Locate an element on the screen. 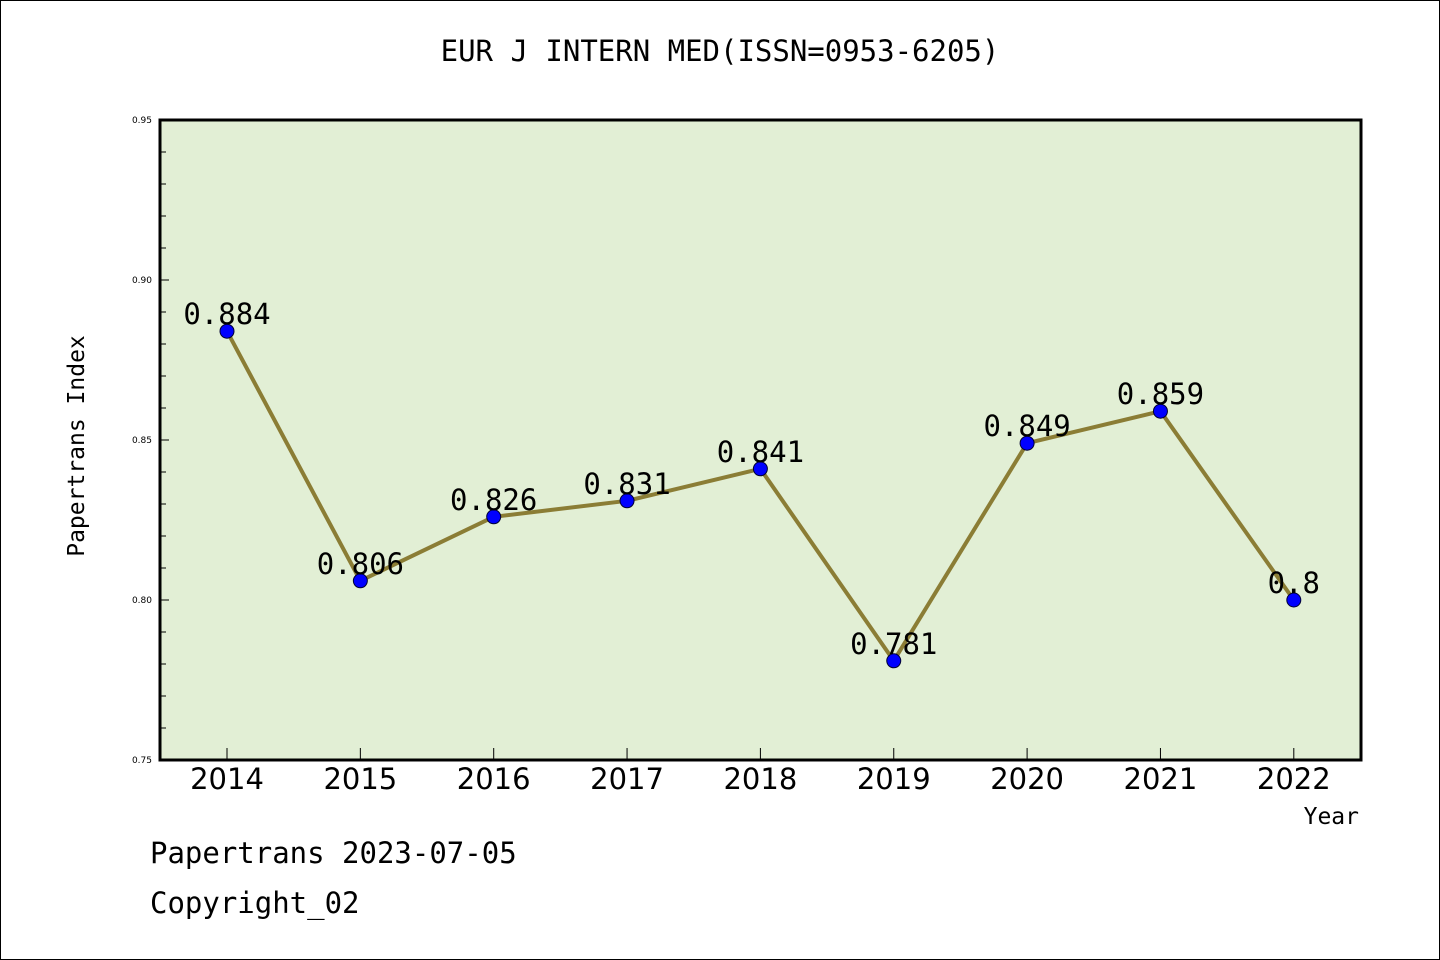  data-label: 0.859 is located at coordinates (1160, 394).